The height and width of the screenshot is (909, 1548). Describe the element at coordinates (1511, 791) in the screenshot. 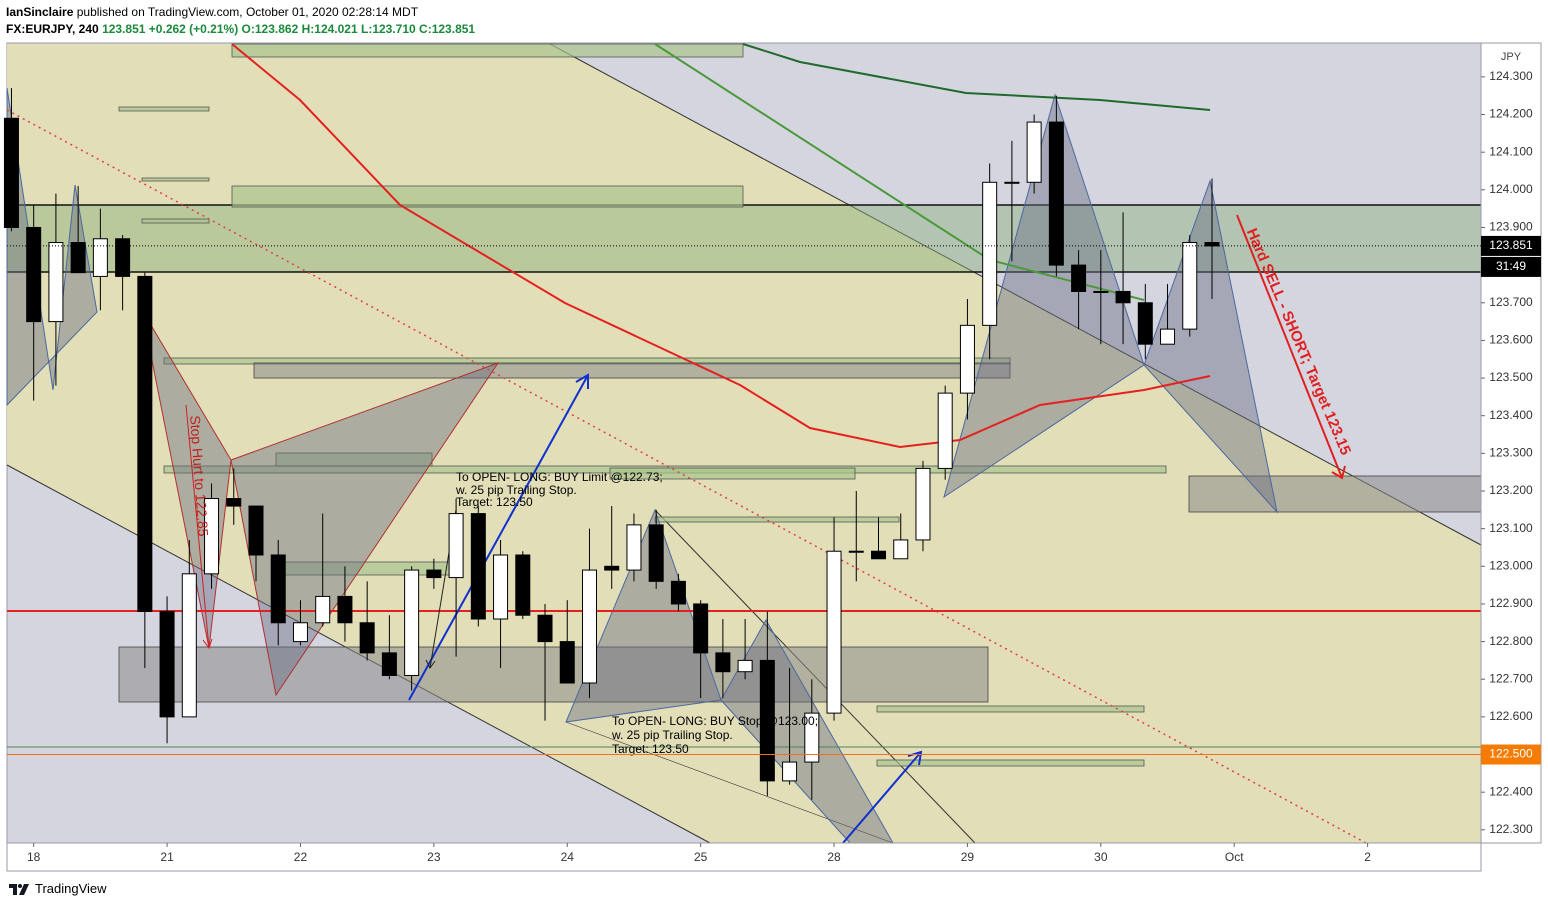

I see `y-tick-label: 122.400` at that location.